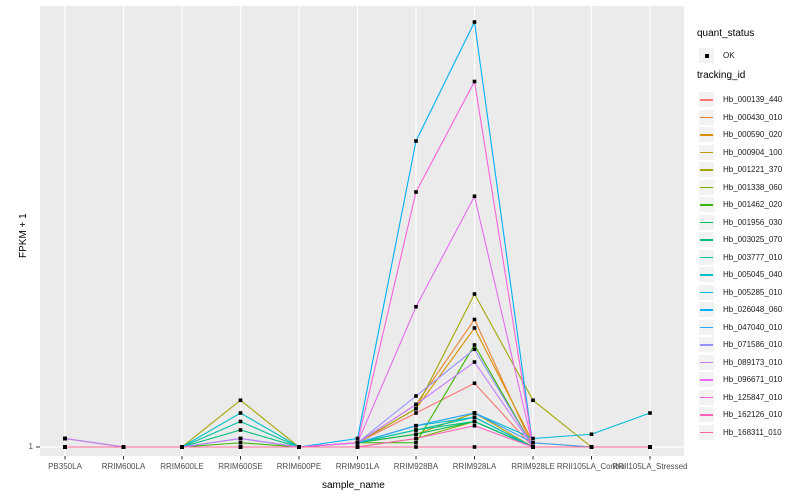 This screenshot has height=500, width=800. I want to click on x-tick-label-RRIM600LA: RRIM600LA, so click(123, 466).